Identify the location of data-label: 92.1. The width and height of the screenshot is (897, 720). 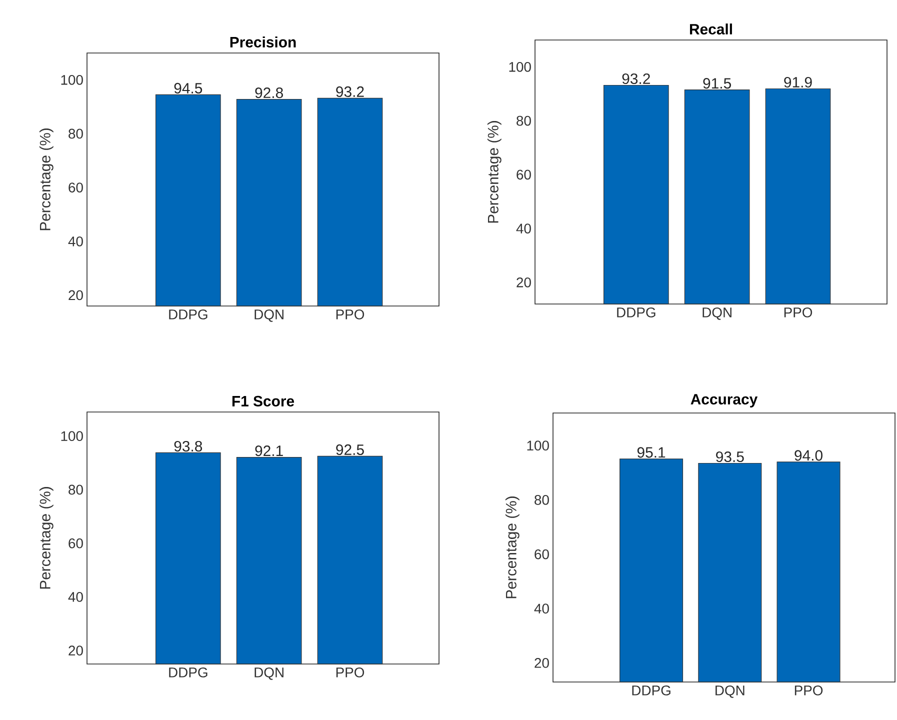
(269, 451).